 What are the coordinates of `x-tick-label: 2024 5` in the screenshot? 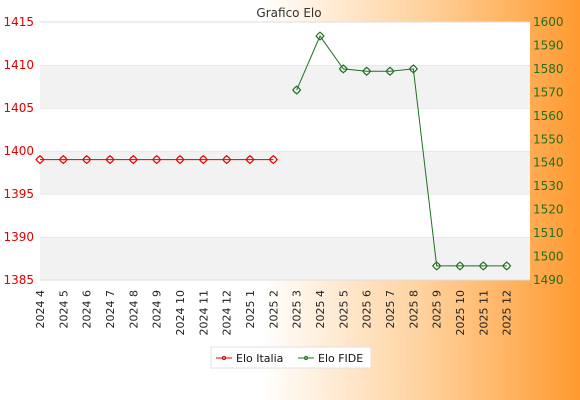 It's located at (63, 309).